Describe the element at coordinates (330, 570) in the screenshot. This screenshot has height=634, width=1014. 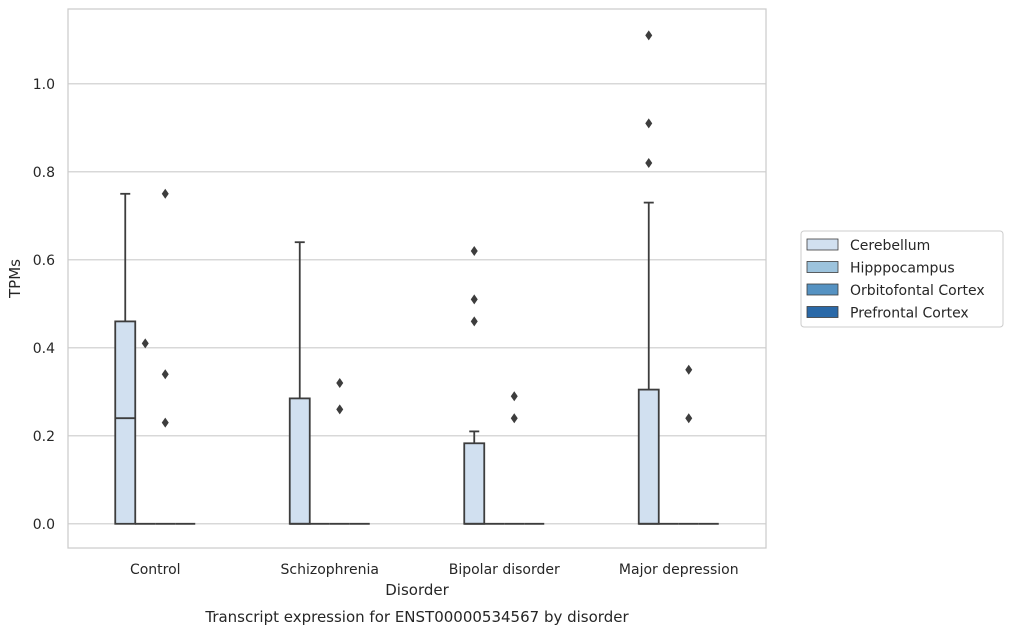
I see `x-tick-label: Schizophrenia` at that location.